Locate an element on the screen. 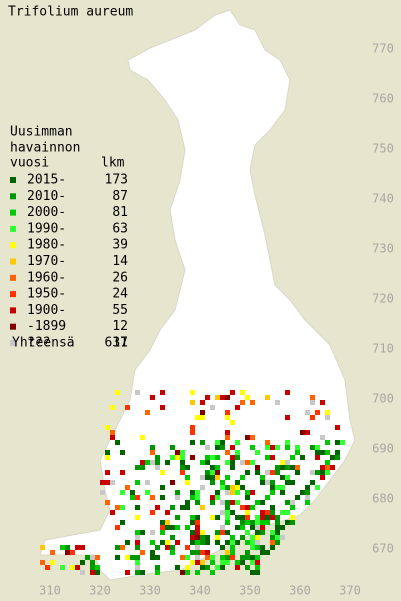 The width and height of the screenshot is (401, 601). y-axis-label: 770 is located at coordinates (383, 49).